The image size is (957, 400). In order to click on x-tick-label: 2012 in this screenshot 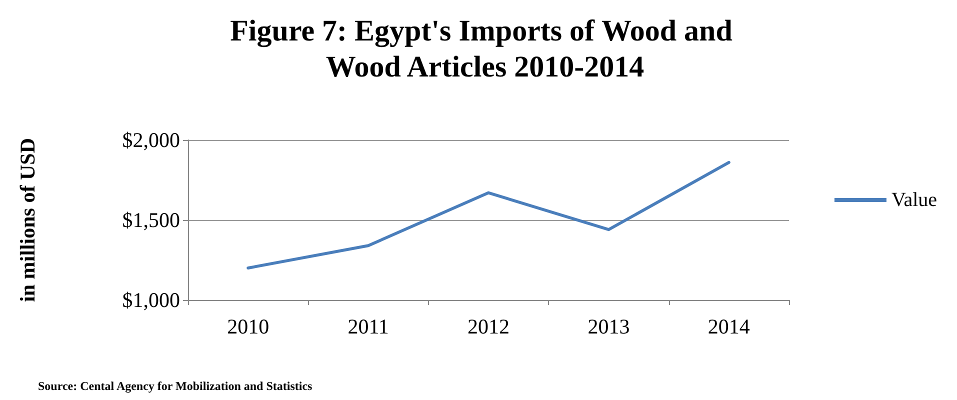, I will do `click(489, 326)`.